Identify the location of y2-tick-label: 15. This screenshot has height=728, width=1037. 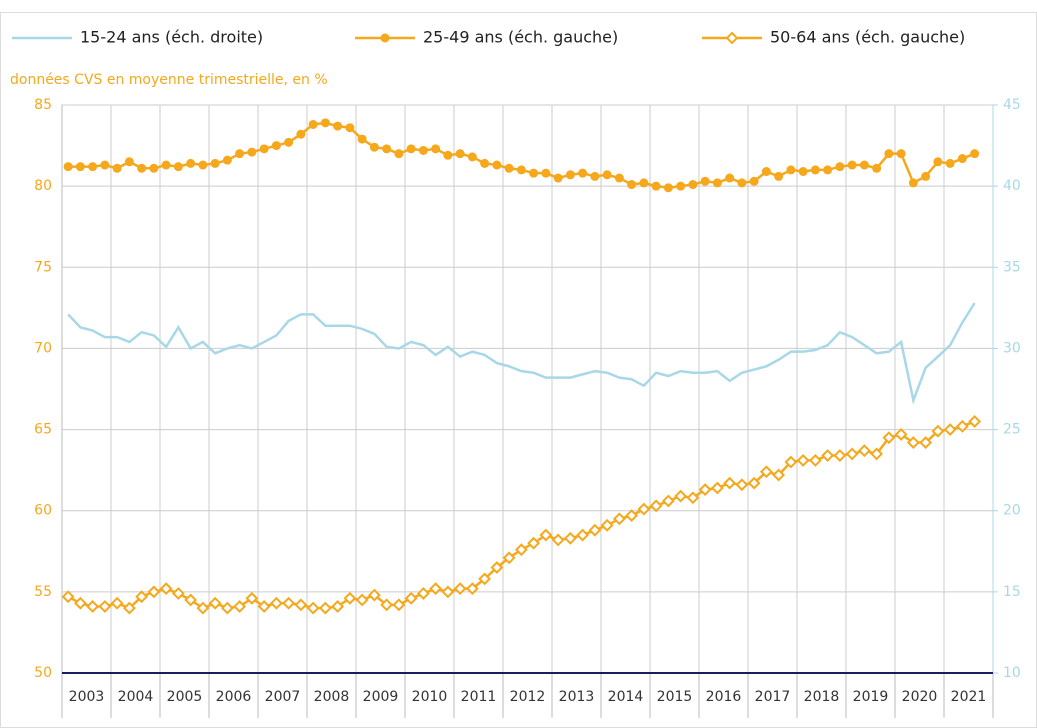
(1012, 592).